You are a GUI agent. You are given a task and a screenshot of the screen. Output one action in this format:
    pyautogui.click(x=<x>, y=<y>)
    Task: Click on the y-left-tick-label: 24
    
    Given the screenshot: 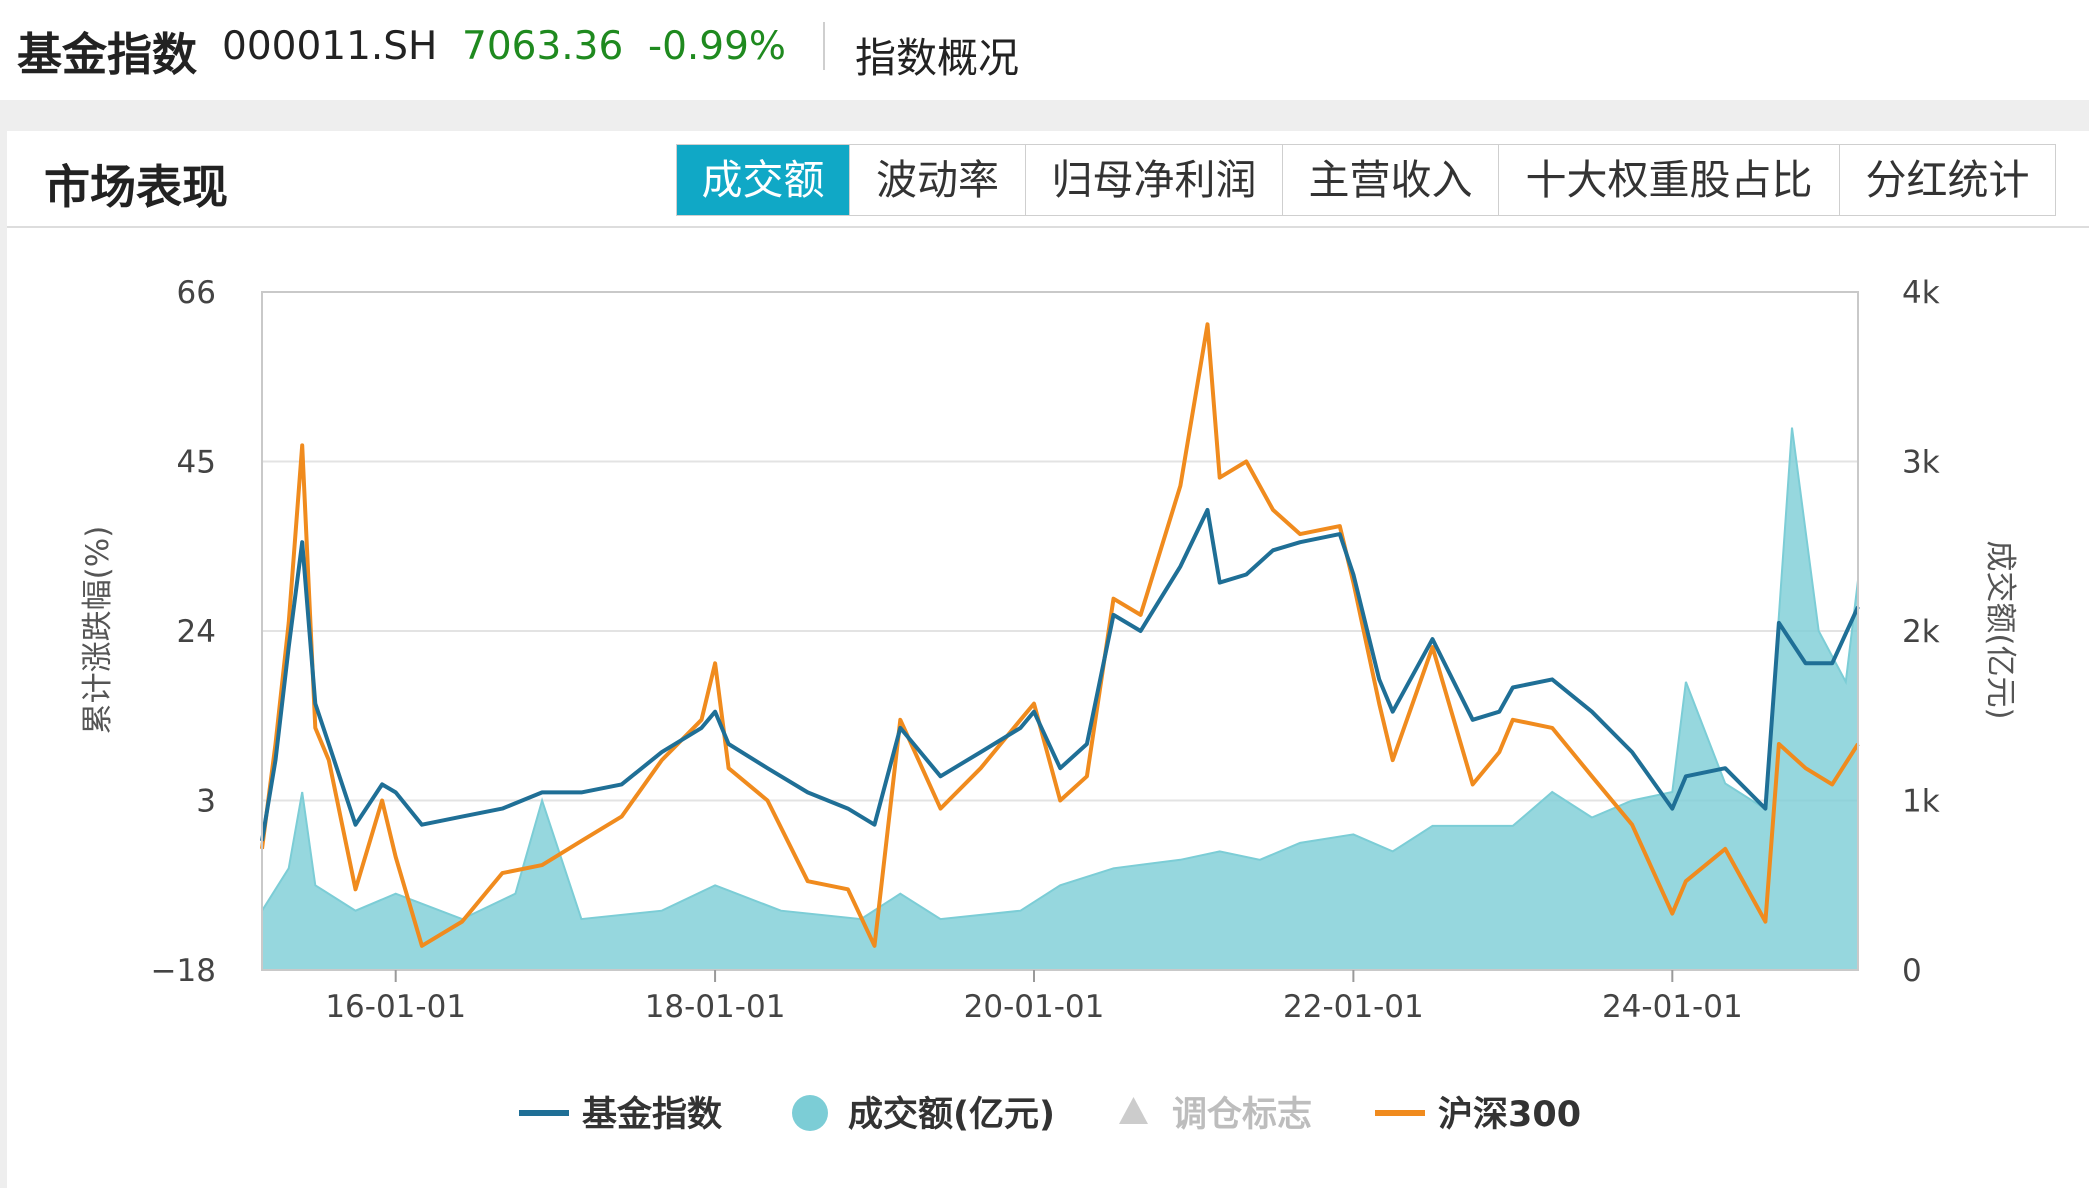 What is the action you would take?
    pyautogui.click(x=196, y=632)
    